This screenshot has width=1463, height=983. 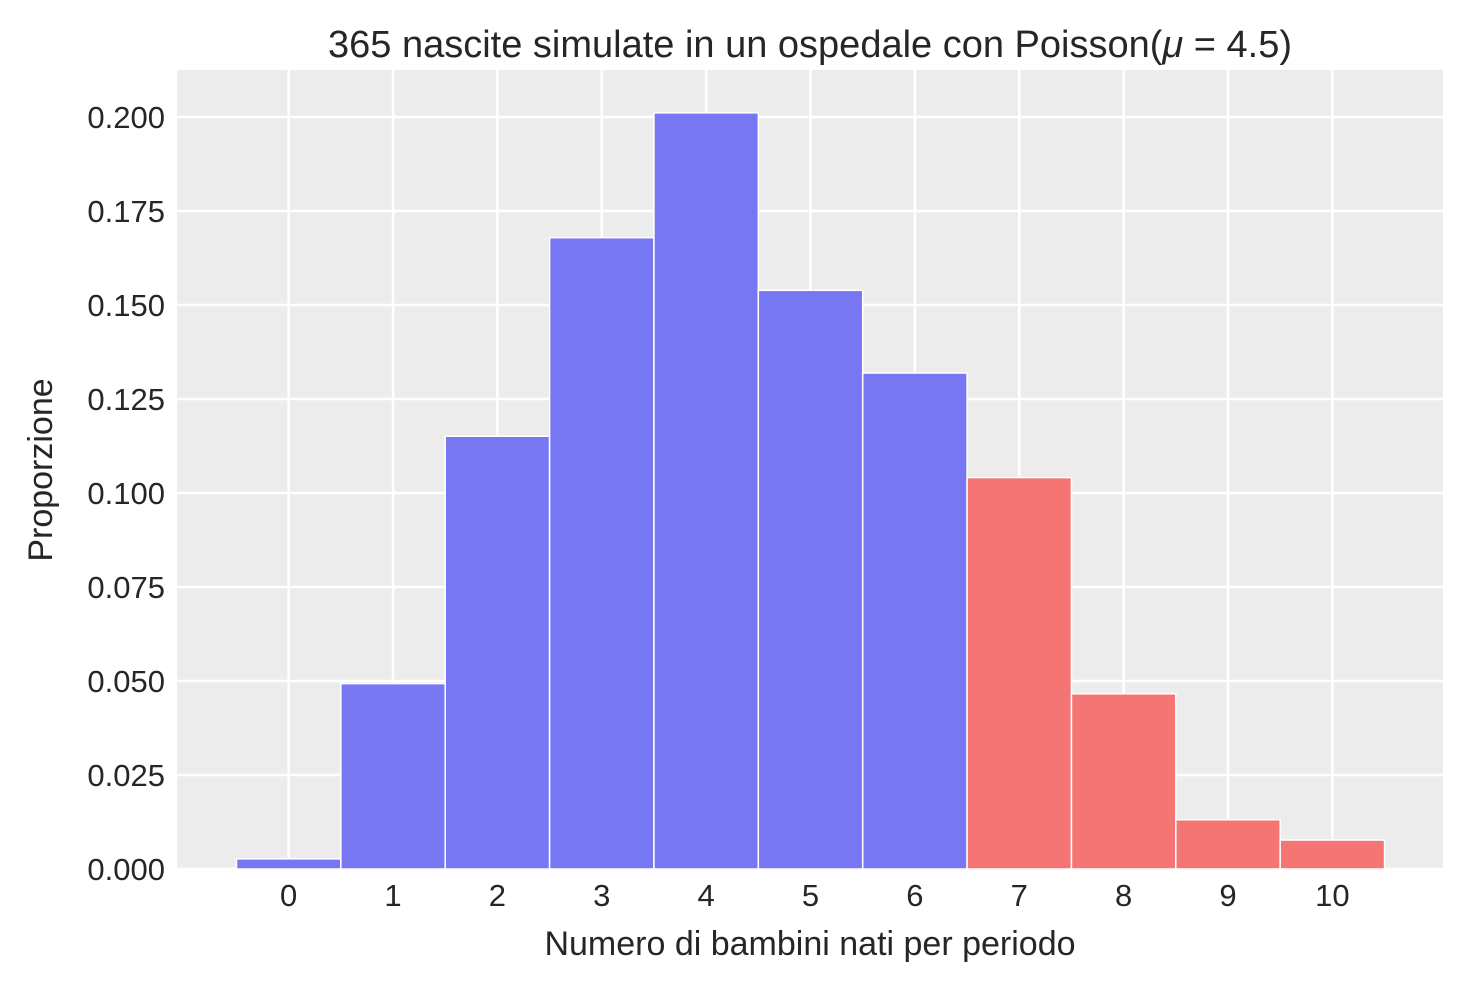 What do you see at coordinates (392, 895) in the screenshot?
I see `x-tick-label: 1` at bounding box center [392, 895].